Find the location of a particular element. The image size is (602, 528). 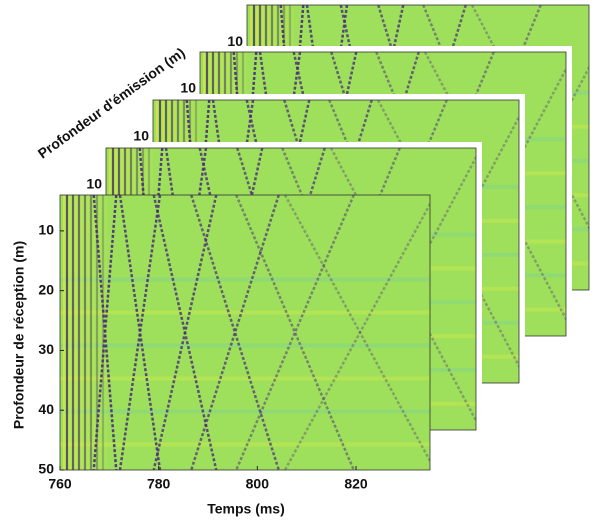

x-tick-label: 800 is located at coordinates (258, 484).